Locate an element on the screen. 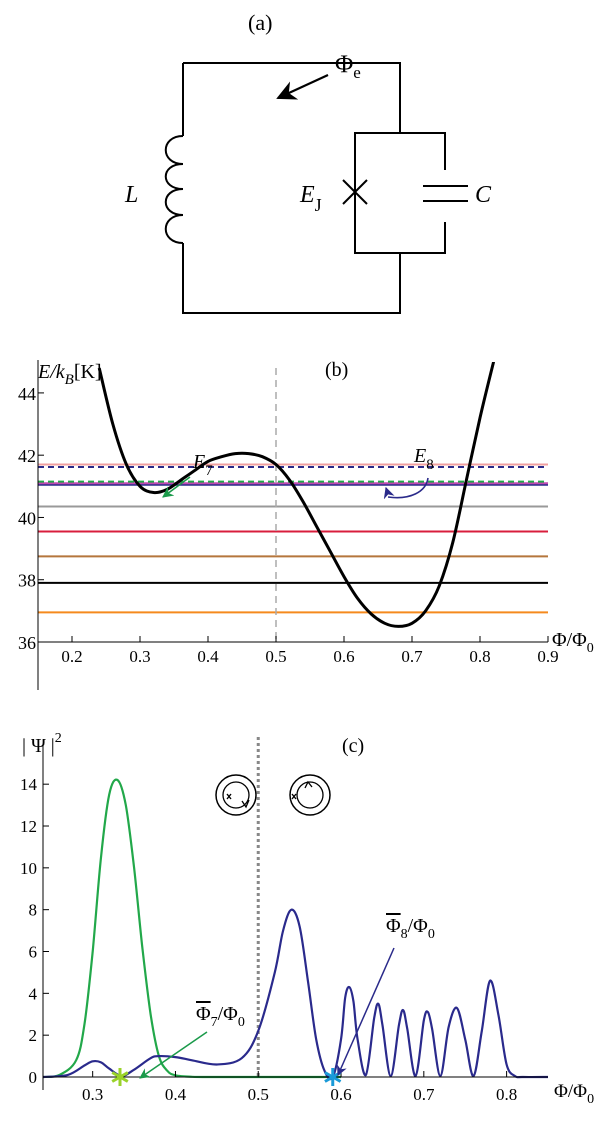 The height and width of the screenshot is (1138, 616). current-loop-left-icon is located at coordinates (236, 795).